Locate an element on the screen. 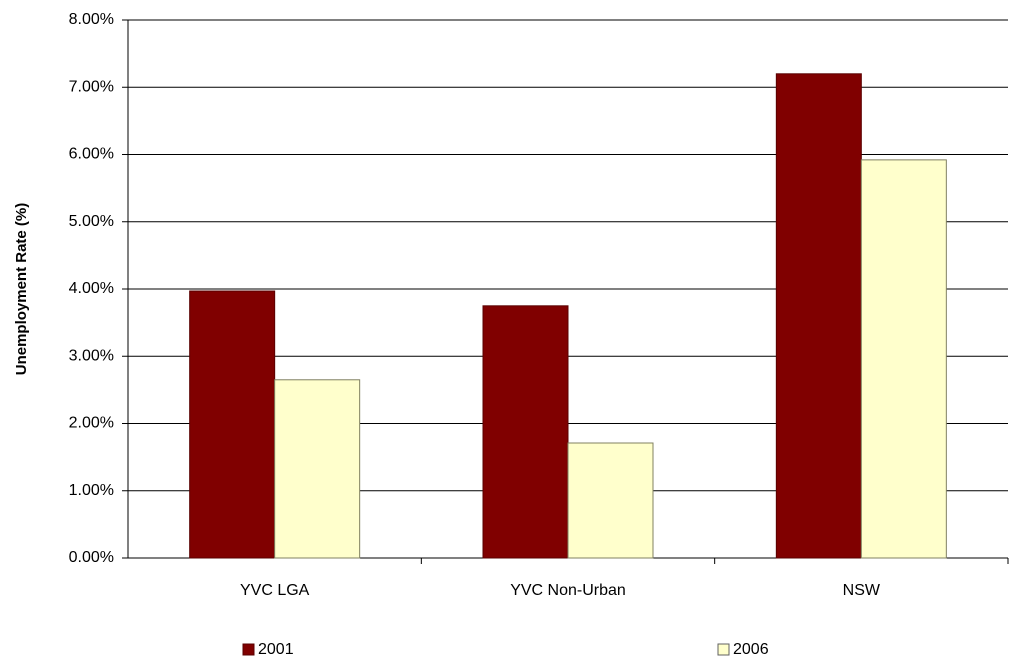 The width and height of the screenshot is (1010, 662). legend-label: 2006 is located at coordinates (751, 649).